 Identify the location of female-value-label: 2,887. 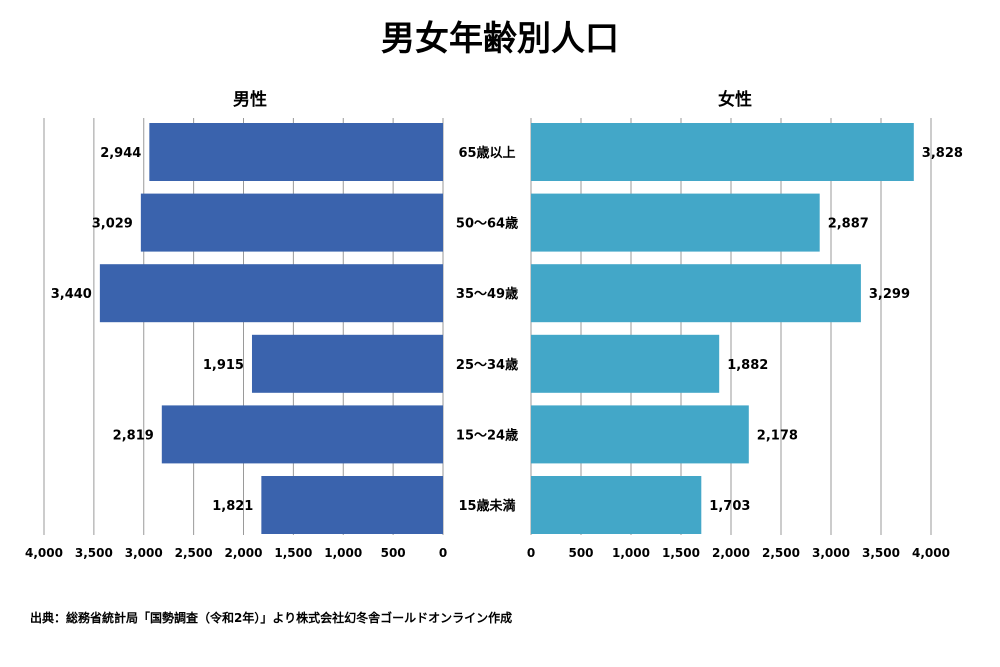
(848, 224).